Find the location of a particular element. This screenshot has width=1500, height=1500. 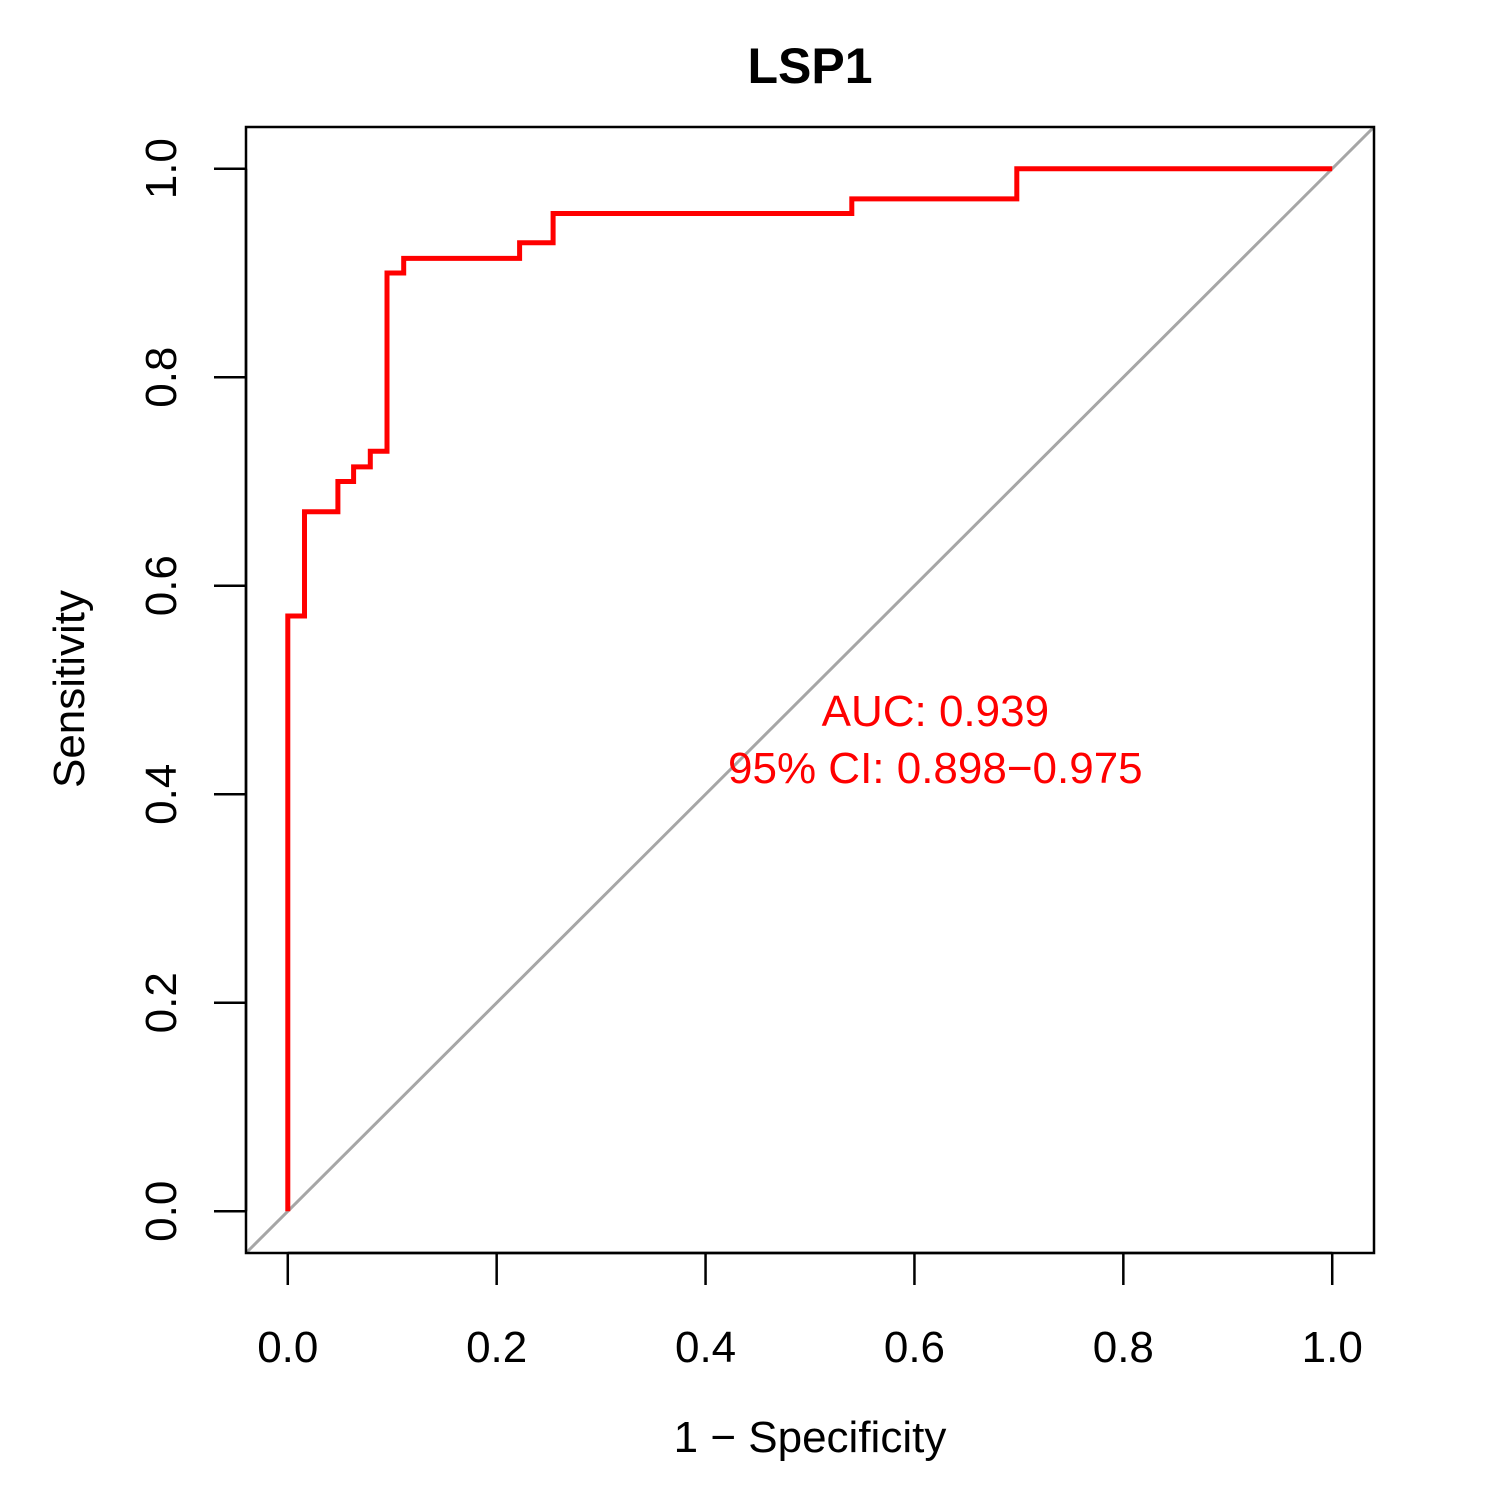

x-axis-title: 1 − Specificity is located at coordinates (810, 1437).